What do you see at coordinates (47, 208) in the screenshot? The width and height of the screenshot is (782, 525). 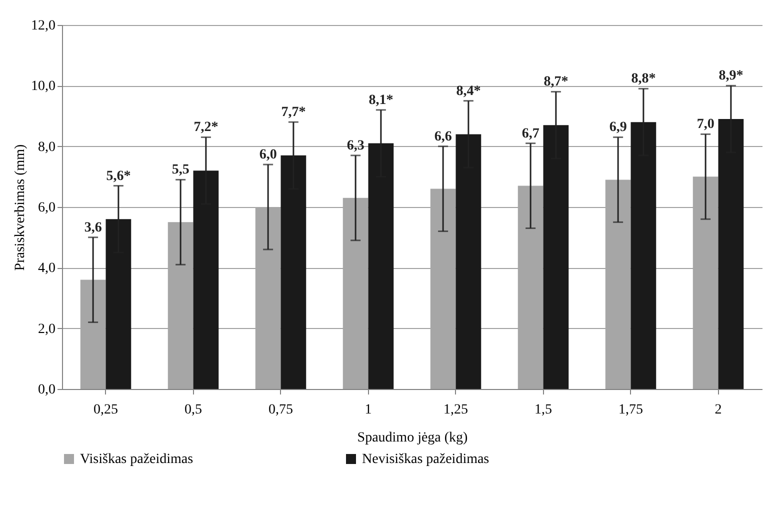 I see `y-tick-label: 6,0` at bounding box center [47, 208].